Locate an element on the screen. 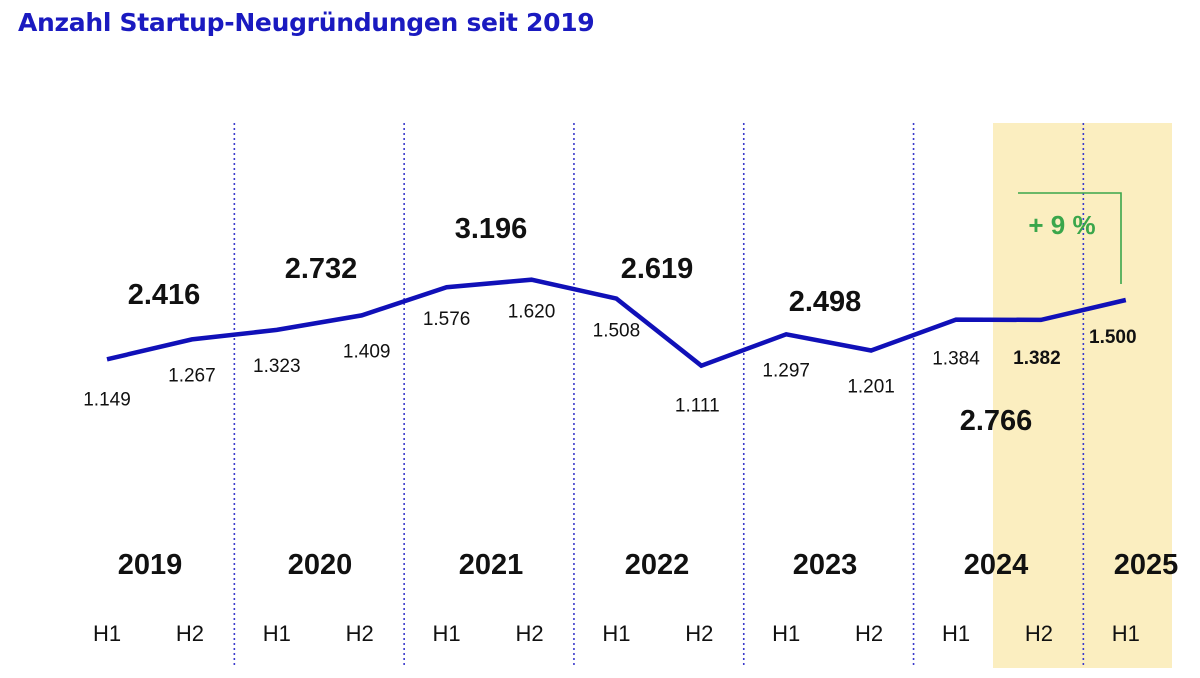  data-label: 1.382 is located at coordinates (1037, 358).